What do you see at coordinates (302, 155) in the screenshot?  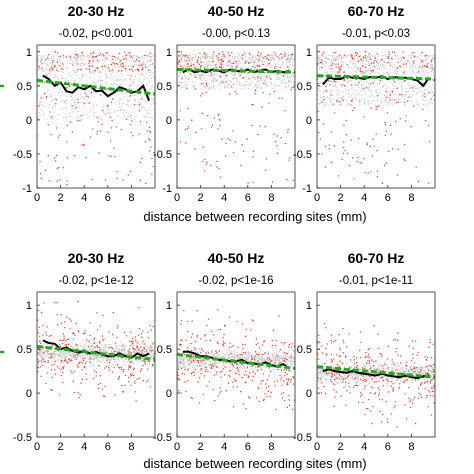 I see `y-tick-label: -0.5` at bounding box center [302, 155].